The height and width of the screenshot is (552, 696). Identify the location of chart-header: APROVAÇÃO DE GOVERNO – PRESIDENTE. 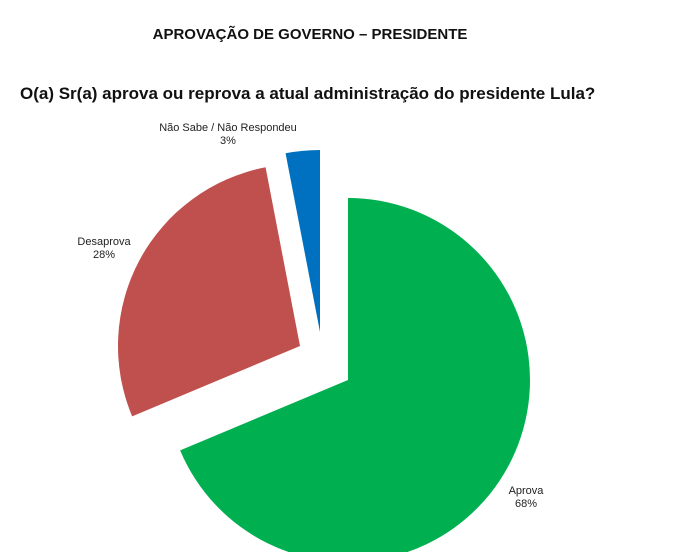
(310, 34).